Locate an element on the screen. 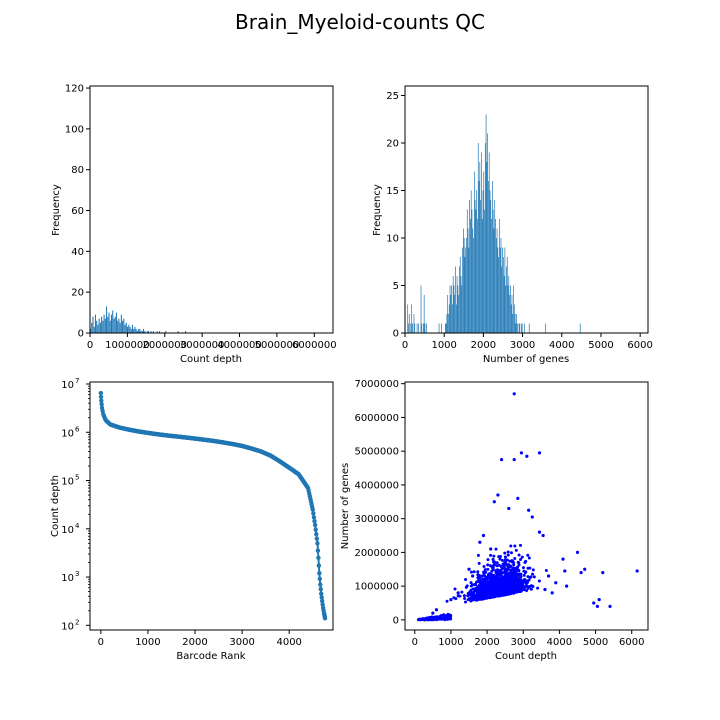 The width and height of the screenshot is (720, 720). x-tick-label: 0 is located at coordinates (405, 345).